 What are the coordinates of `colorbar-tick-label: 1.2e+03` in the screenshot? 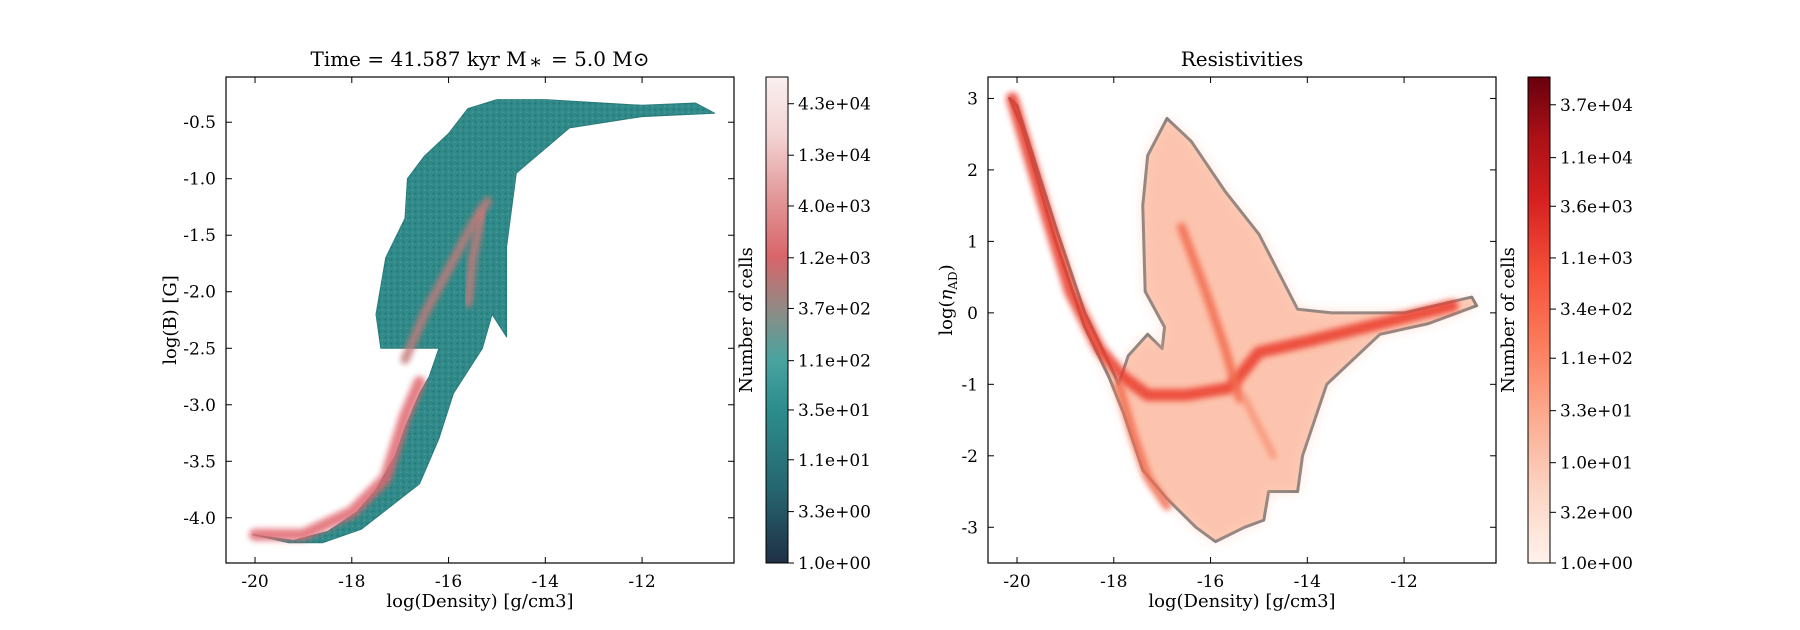 It's located at (834, 259).